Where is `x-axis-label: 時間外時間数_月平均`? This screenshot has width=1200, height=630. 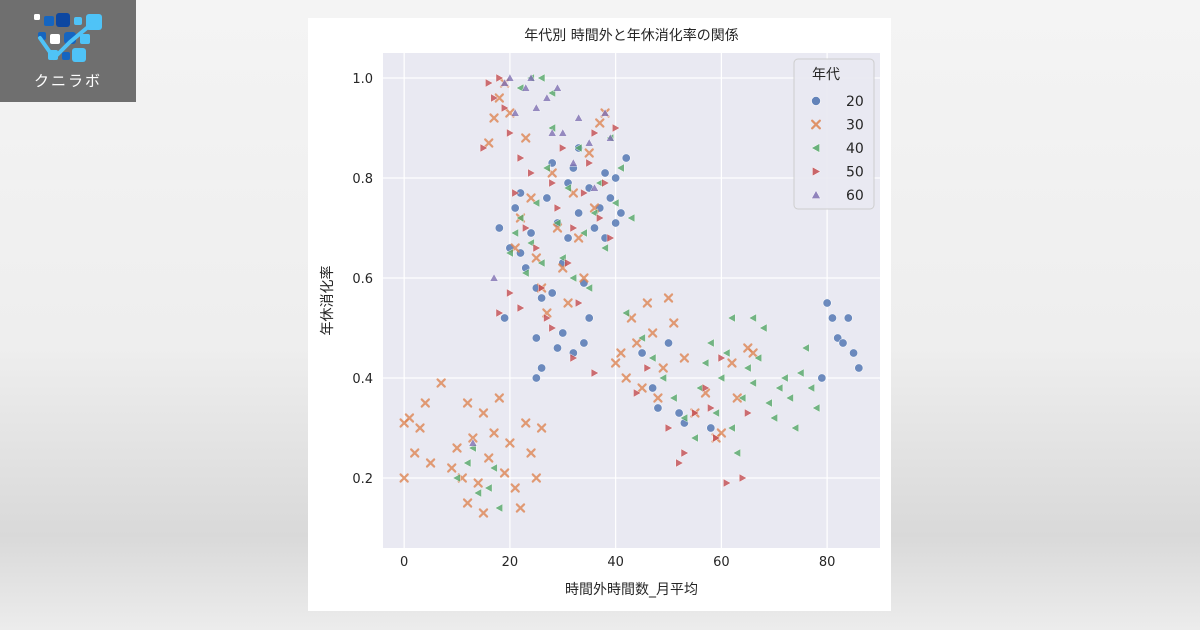 x-axis-label: 時間外時間数_月平均 is located at coordinates (631, 590).